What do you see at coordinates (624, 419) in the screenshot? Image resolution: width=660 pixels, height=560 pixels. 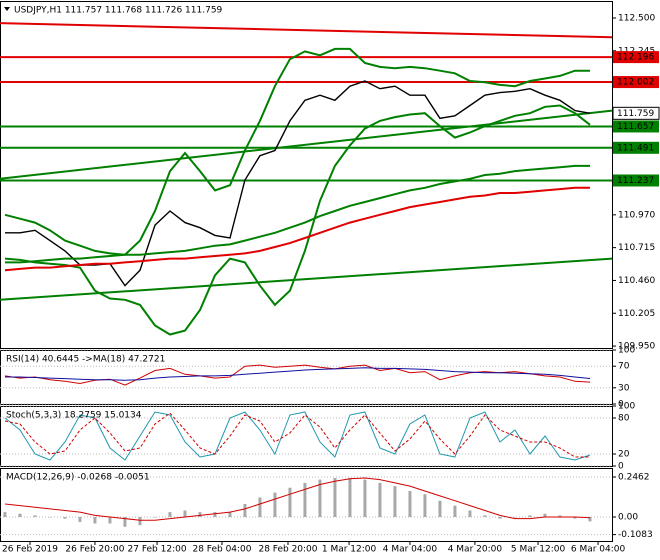 I see `y-tick-label: 80` at bounding box center [624, 419].